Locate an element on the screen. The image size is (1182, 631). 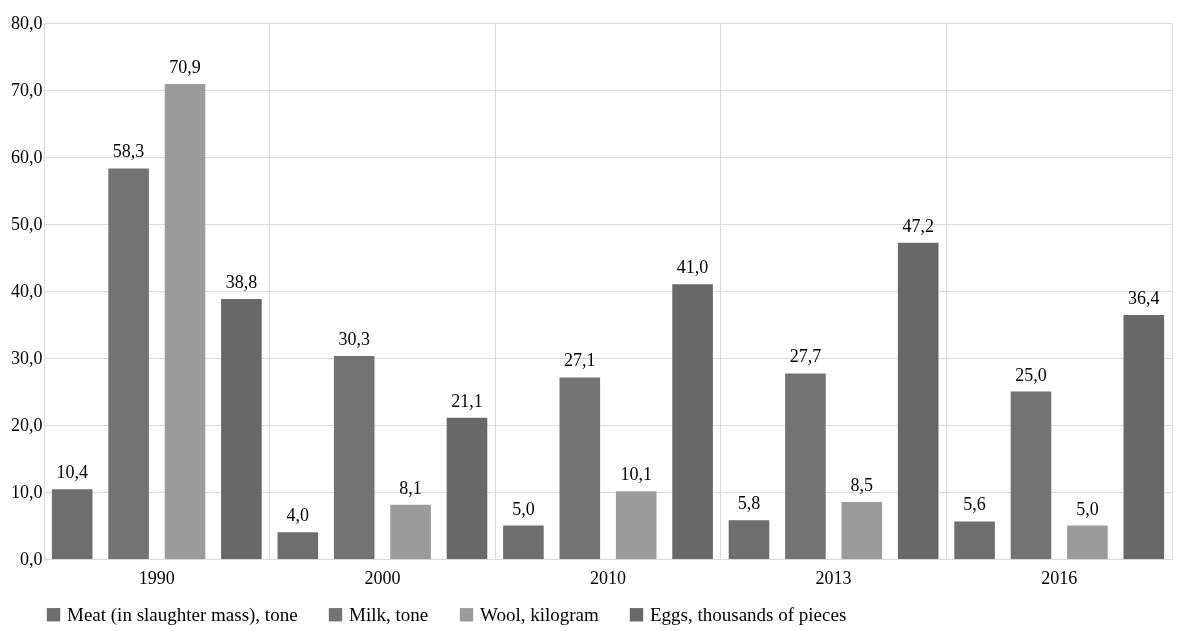
data-label: 30,3 is located at coordinates (354, 338).